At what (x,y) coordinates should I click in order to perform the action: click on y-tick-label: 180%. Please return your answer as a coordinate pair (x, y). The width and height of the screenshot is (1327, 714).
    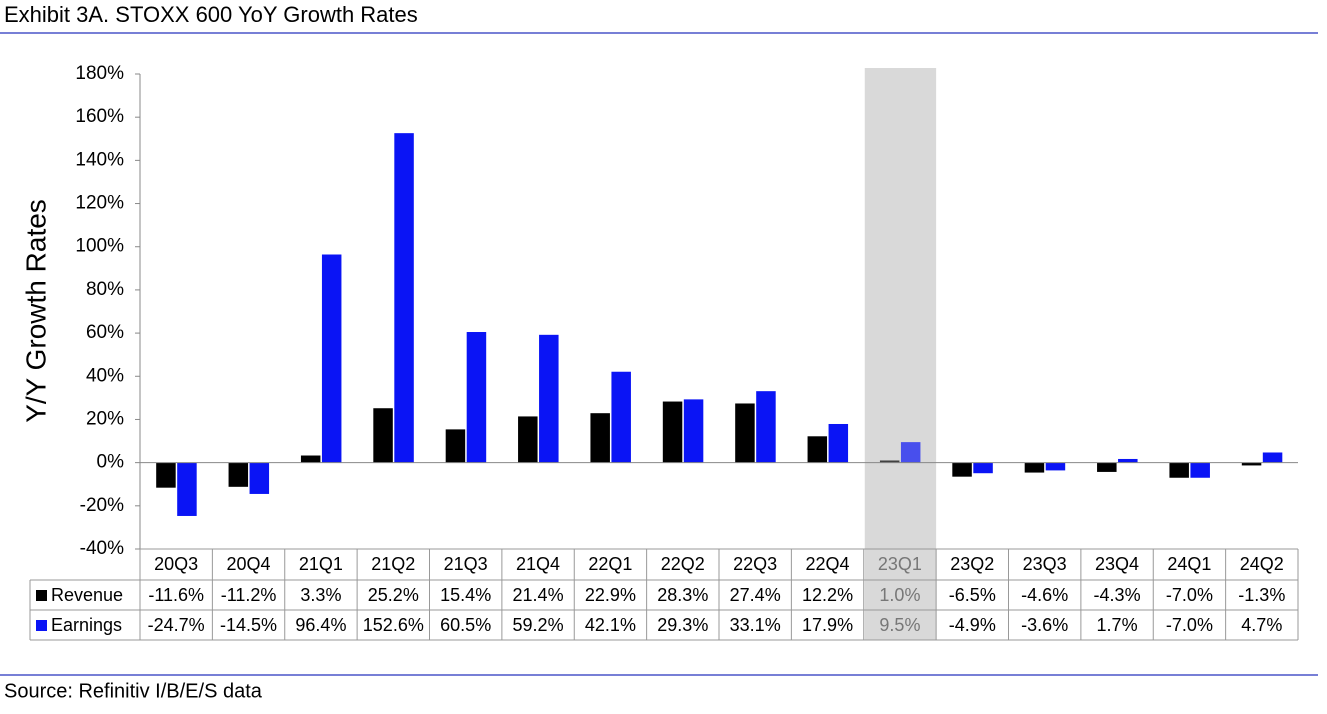
    Looking at the image, I should click on (99, 73).